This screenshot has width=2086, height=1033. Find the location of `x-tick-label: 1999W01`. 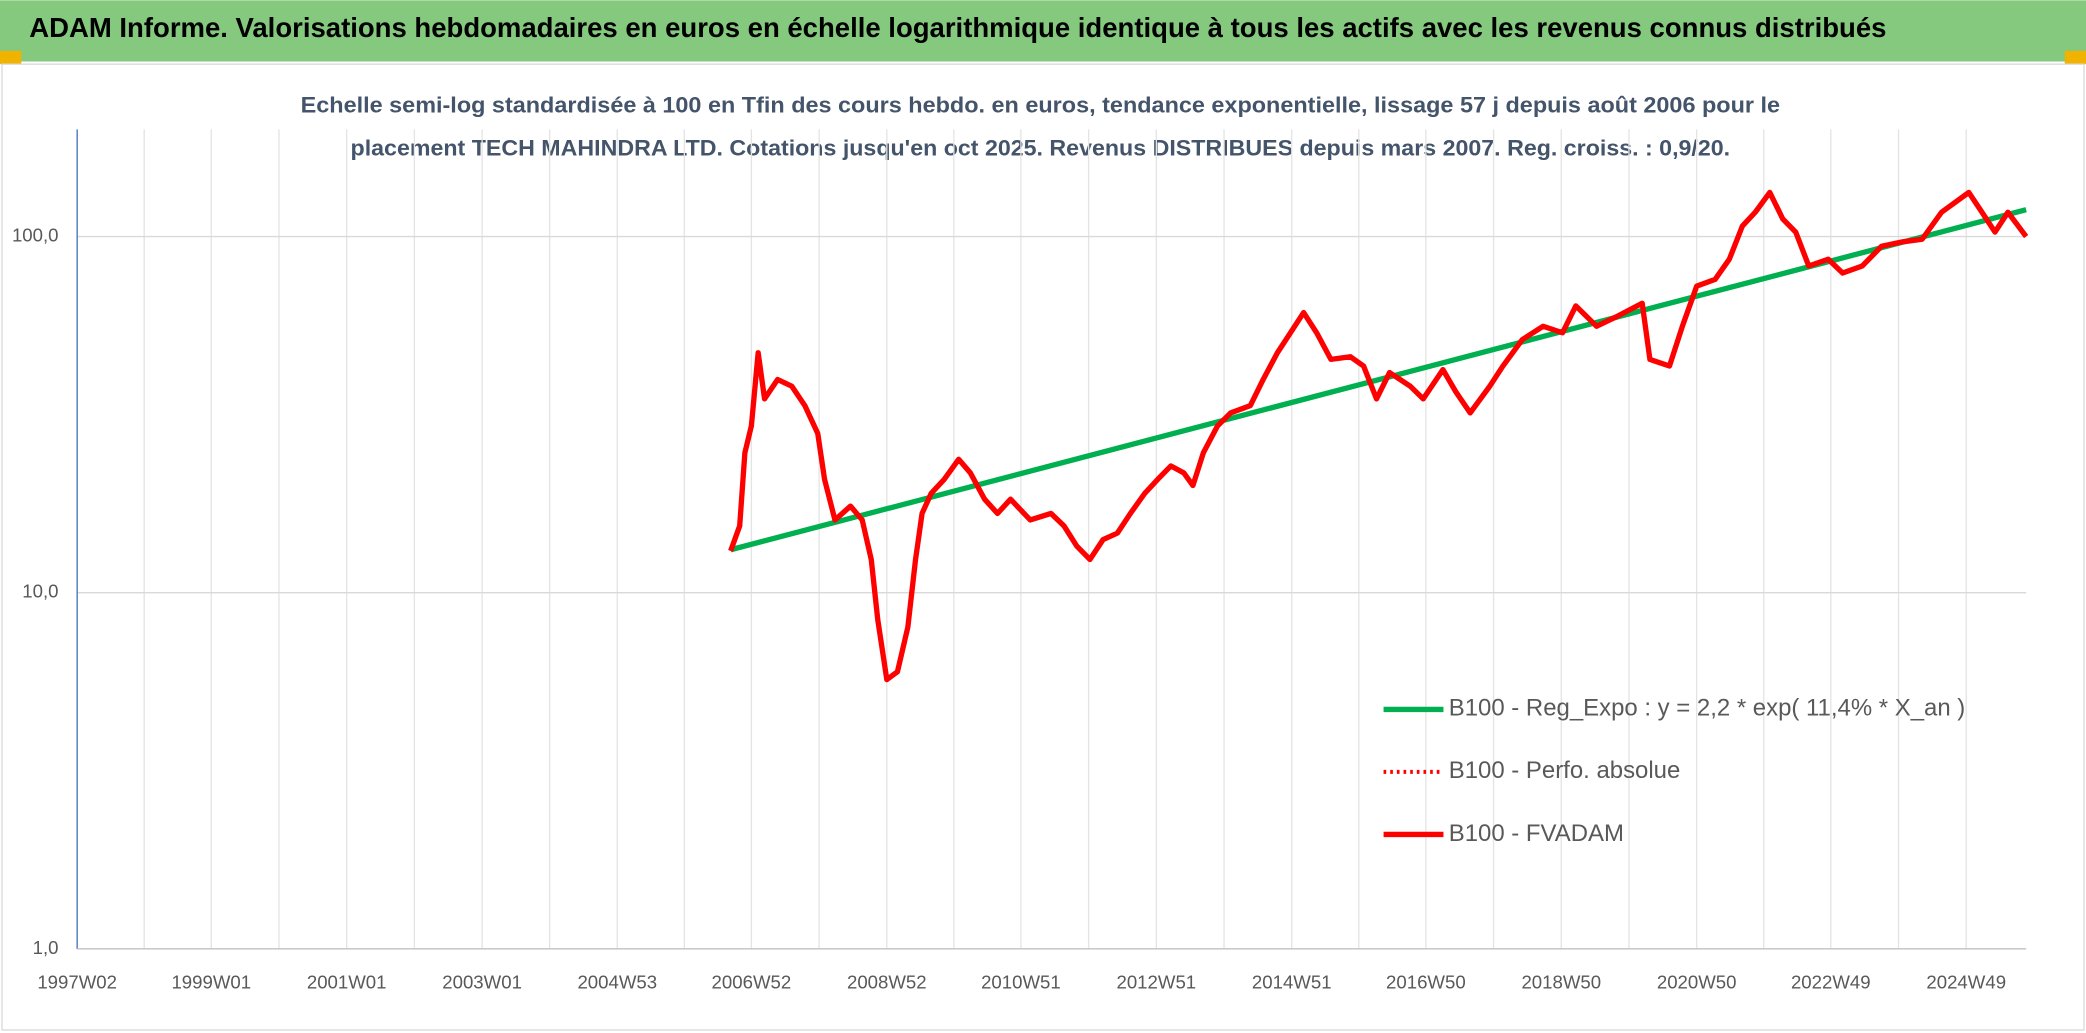

x-tick-label: 1999W01 is located at coordinates (211, 981).